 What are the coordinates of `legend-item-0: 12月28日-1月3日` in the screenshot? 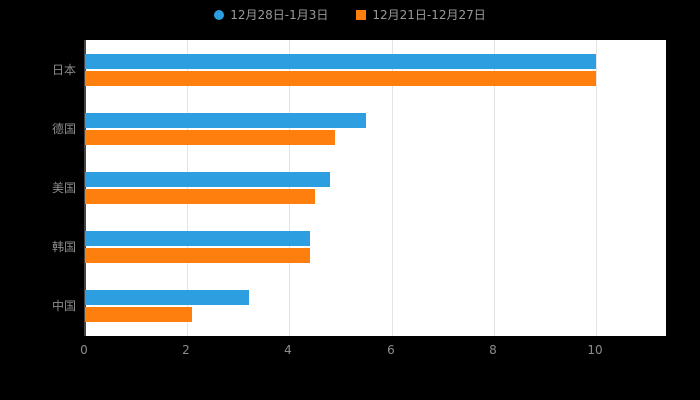 It's located at (271, 14).